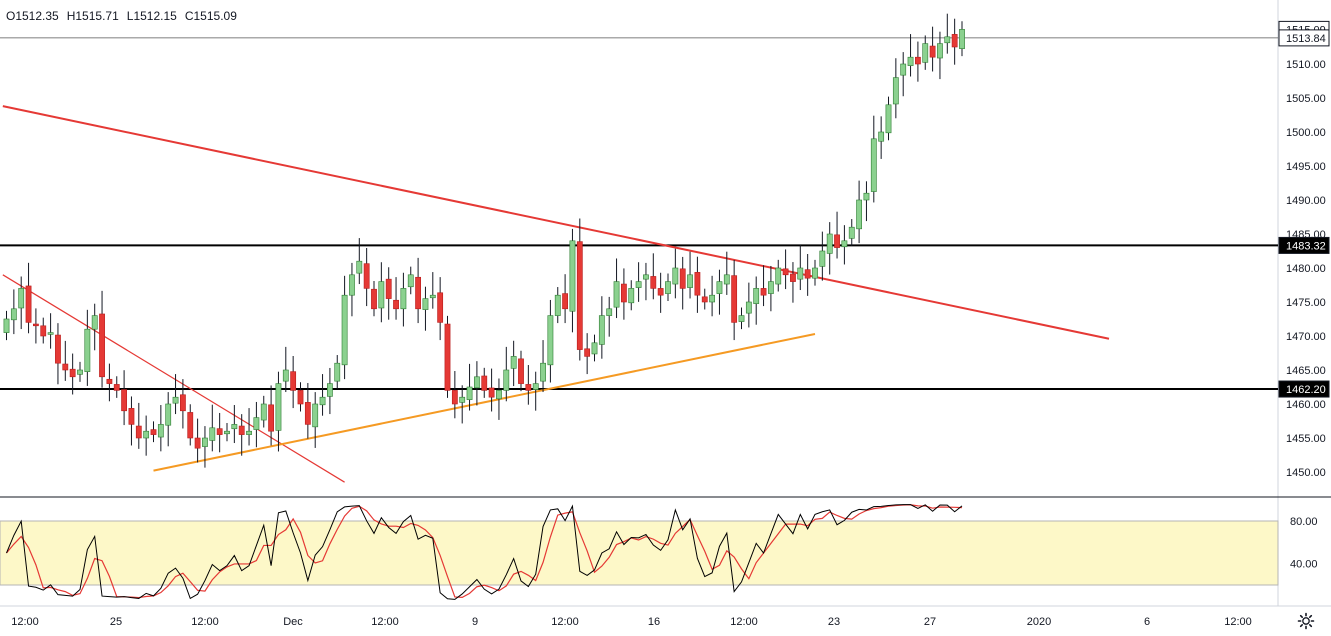  Describe the element at coordinates (1306, 371) in the screenshot. I see `price-tick-label: 1465.00` at that location.